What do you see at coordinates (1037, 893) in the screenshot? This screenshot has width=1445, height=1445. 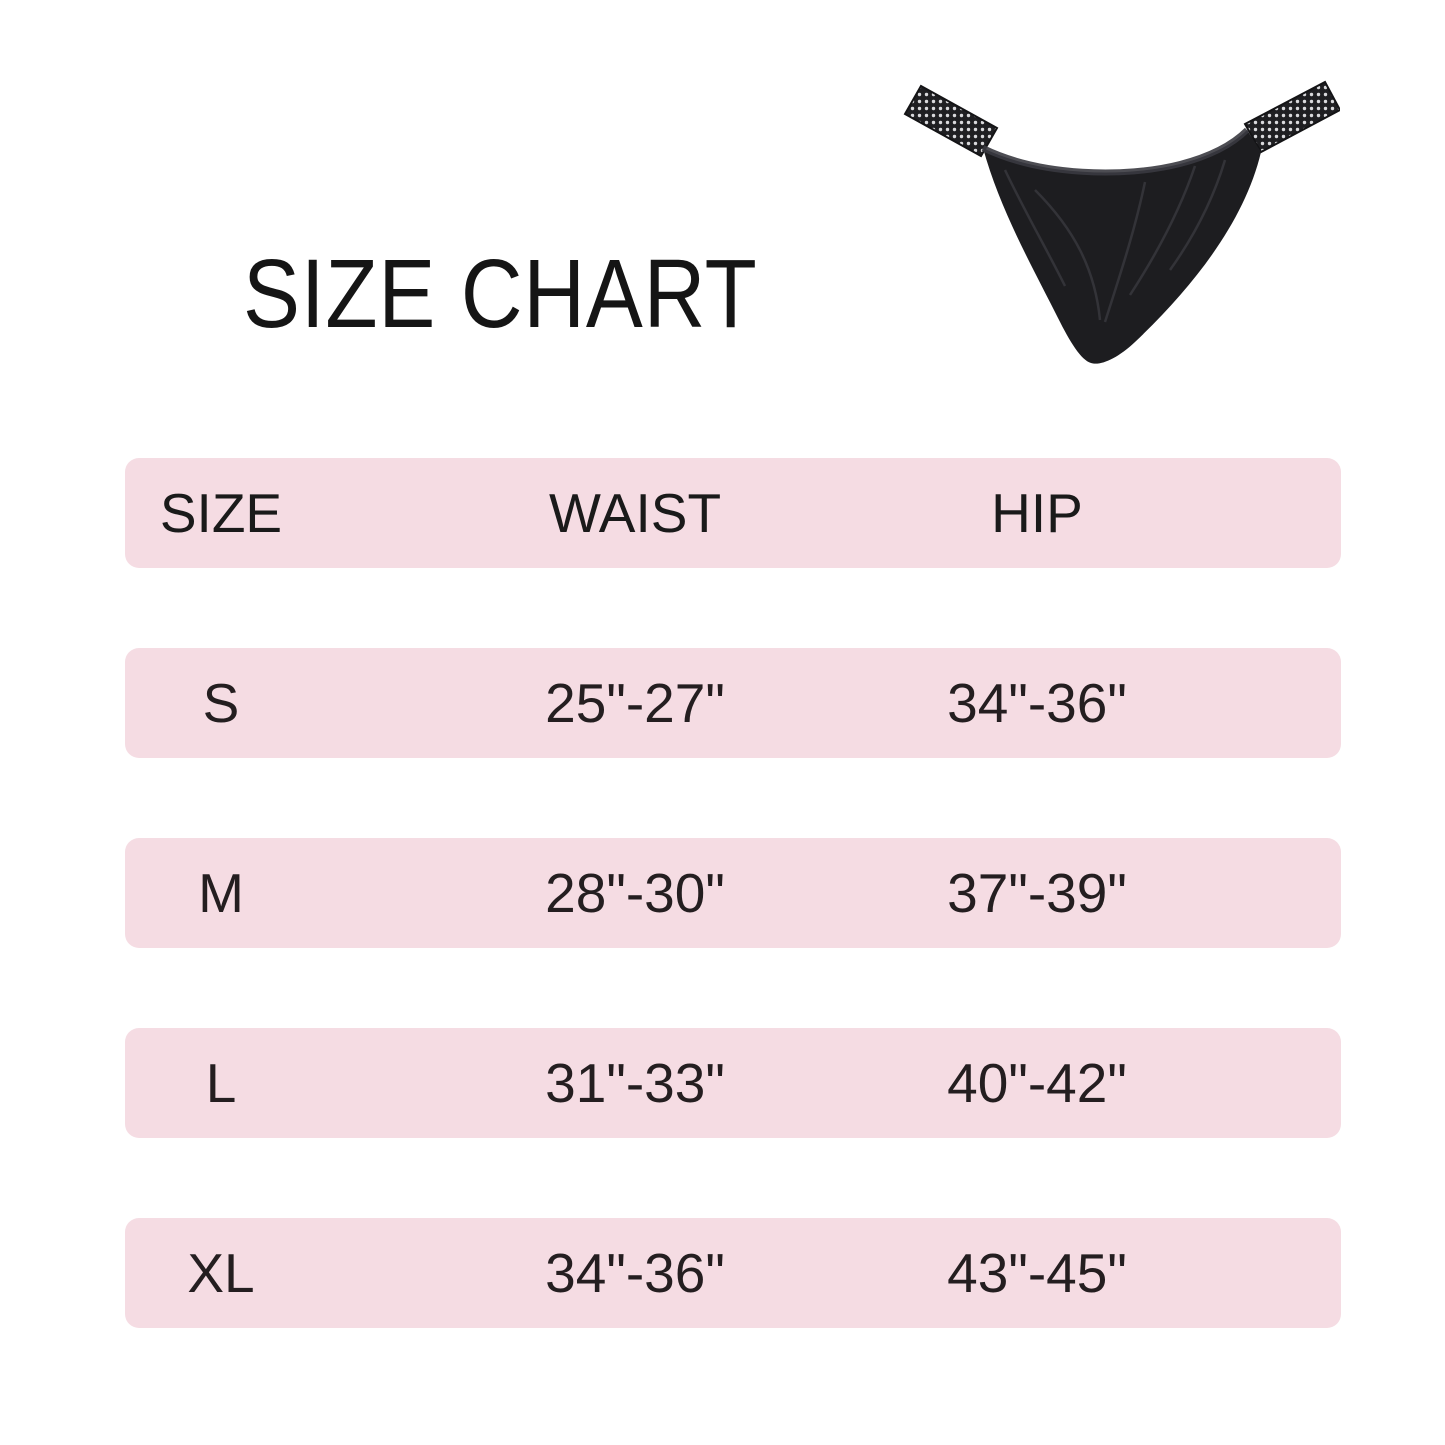 I see `hip-value: 37"-39"` at bounding box center [1037, 893].